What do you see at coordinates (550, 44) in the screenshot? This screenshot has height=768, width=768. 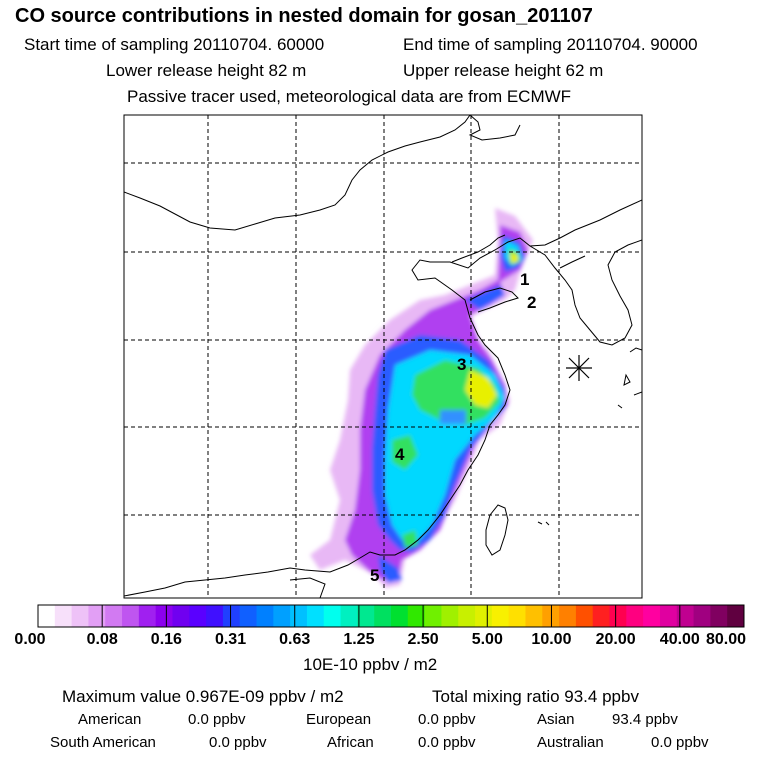 I see `end-time: End time of sampling 20110704. 90000` at bounding box center [550, 44].